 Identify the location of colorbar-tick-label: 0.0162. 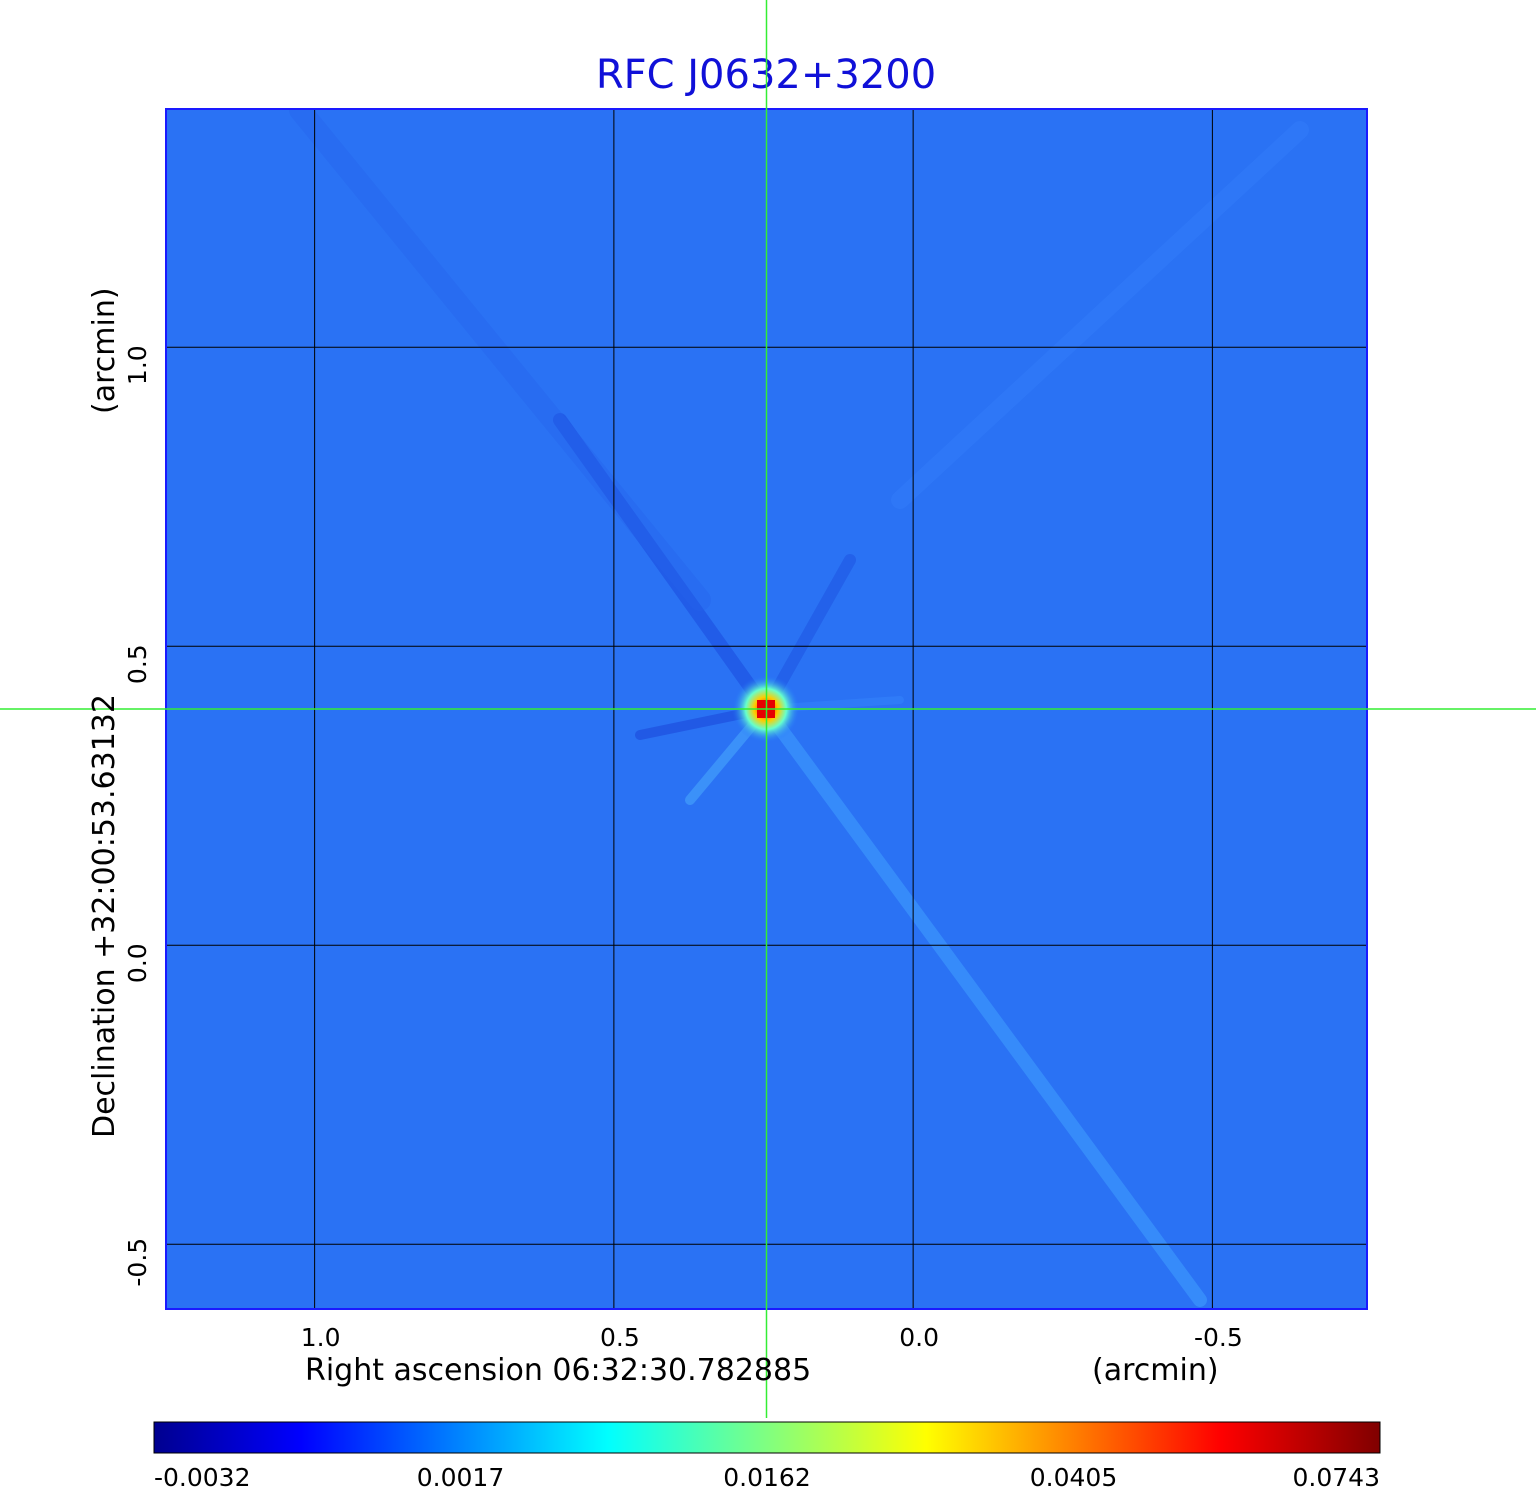
(766, 1477).